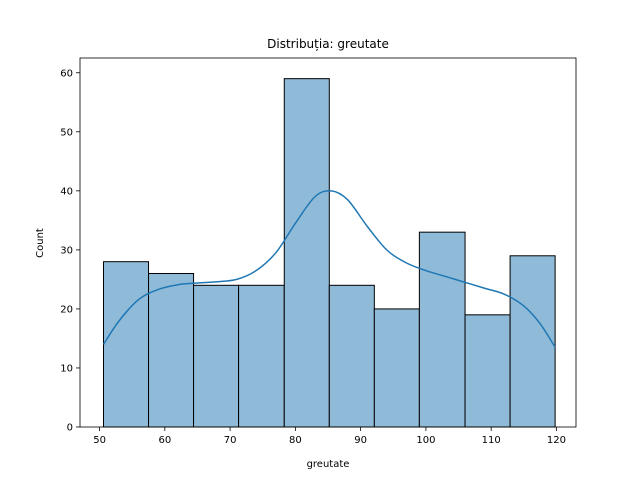  What do you see at coordinates (99, 440) in the screenshot?
I see `x-tick-label: 50` at bounding box center [99, 440].